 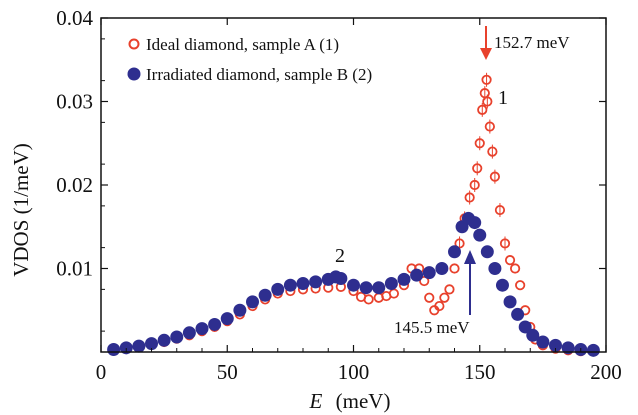 I want to click on legend-label-irradiated: Irradiated diamond, sample B (2), so click(x=259, y=74).